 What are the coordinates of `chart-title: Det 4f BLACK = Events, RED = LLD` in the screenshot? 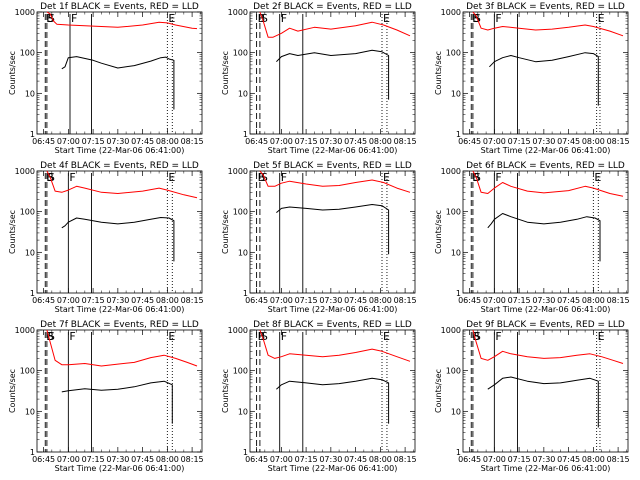 It's located at (119, 166).